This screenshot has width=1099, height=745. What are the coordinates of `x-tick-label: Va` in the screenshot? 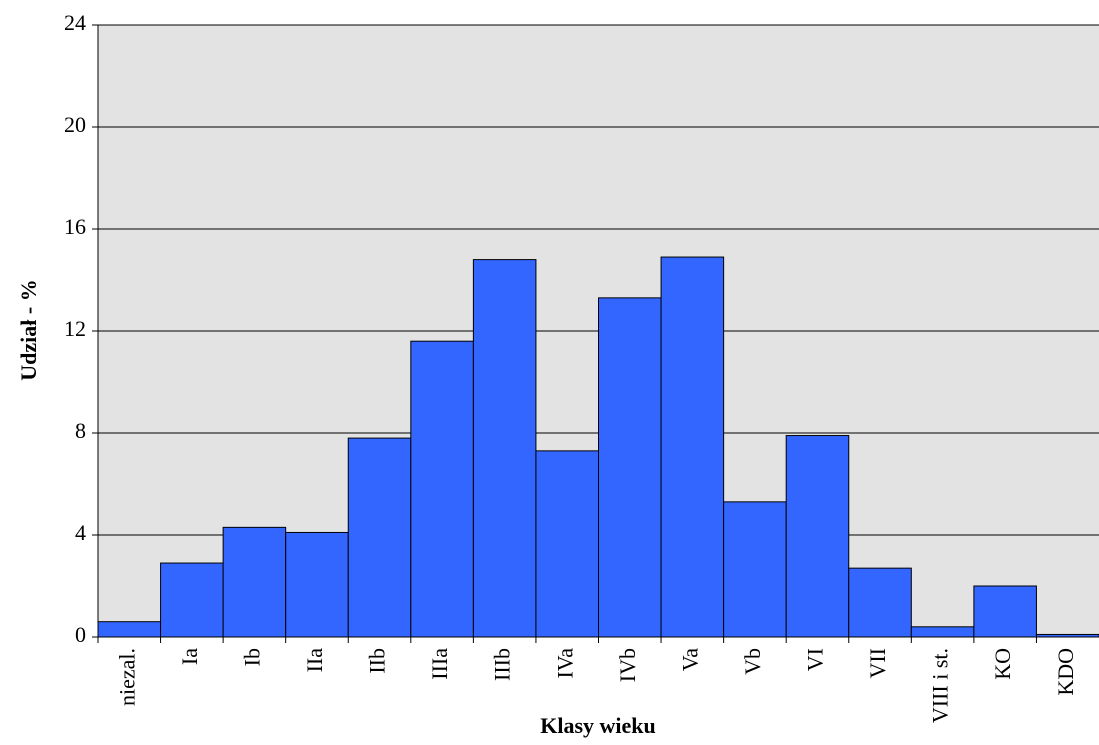 It's located at (689, 659).